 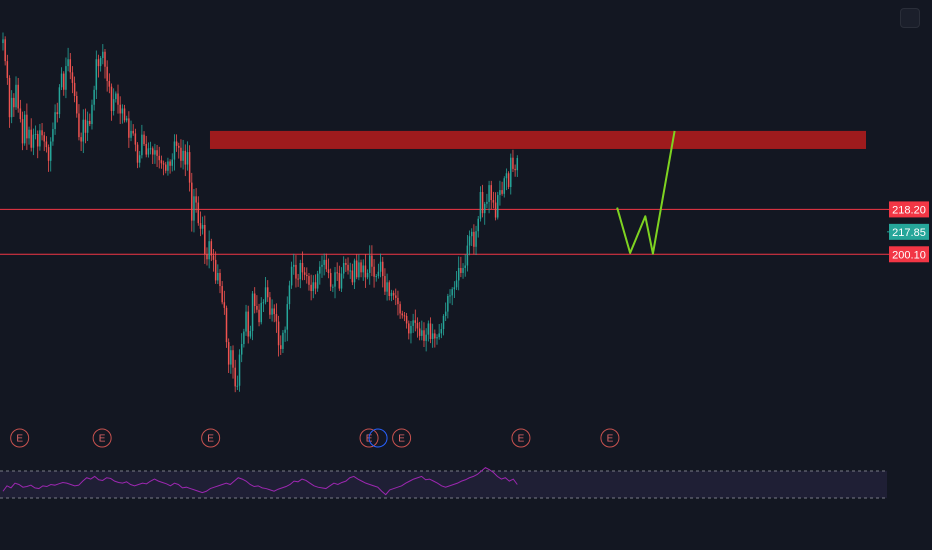 What do you see at coordinates (646, 192) in the screenshot?
I see `projection-path-layer` at bounding box center [646, 192].